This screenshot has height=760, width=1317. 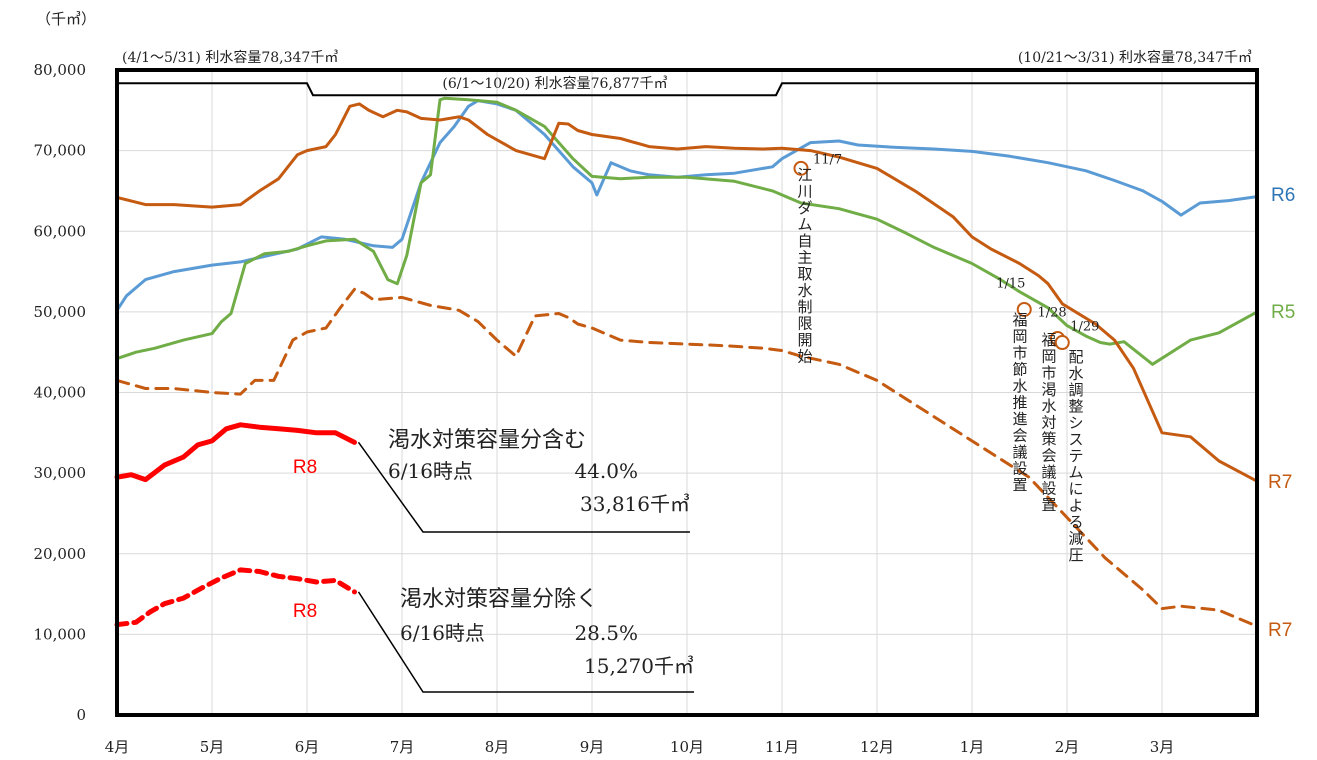 I want to click on callout-percent-value: 44.0%, so click(x=606, y=471).